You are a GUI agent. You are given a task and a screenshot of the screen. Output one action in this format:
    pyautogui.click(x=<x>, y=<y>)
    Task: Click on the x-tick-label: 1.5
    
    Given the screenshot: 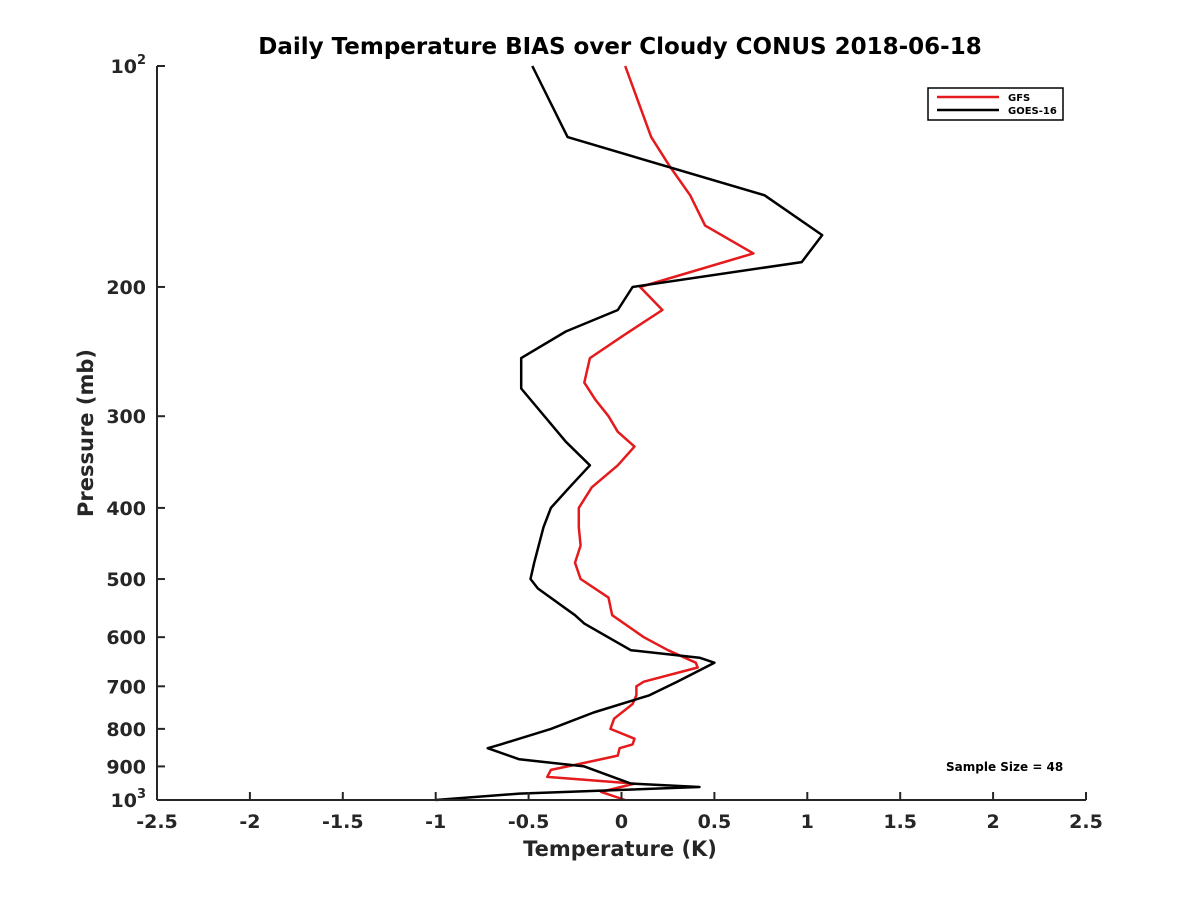 What is the action you would take?
    pyautogui.click(x=900, y=822)
    